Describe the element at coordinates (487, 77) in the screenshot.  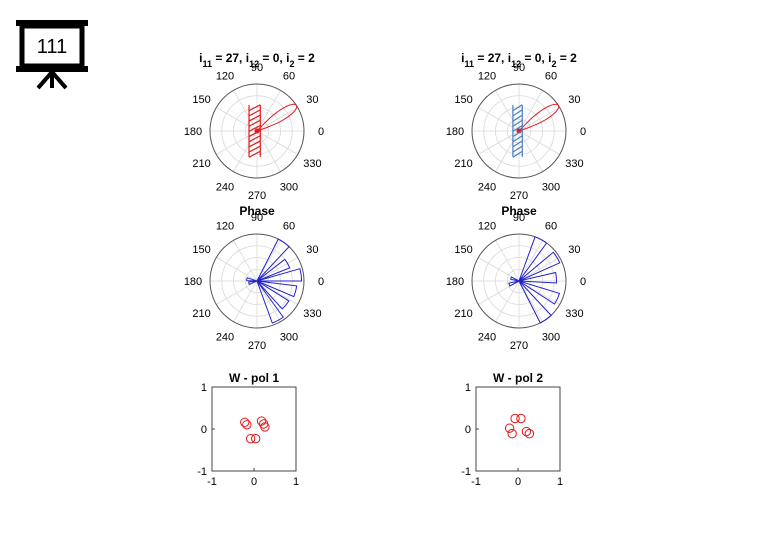
I see `angle-tick-label: 120` at that location.